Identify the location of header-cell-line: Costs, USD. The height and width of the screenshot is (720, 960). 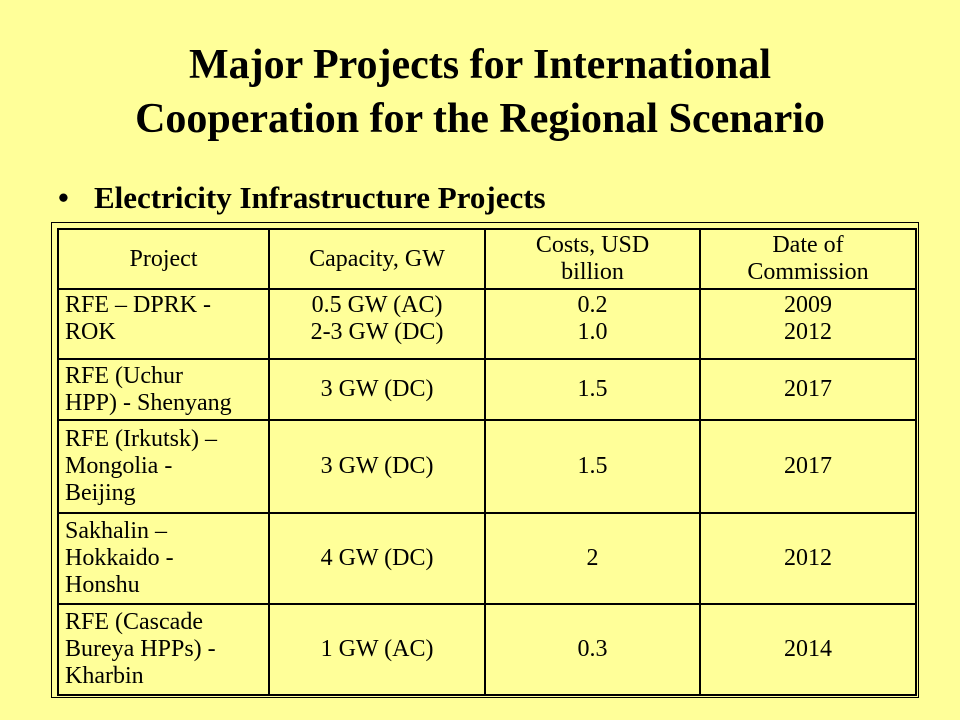
(592, 245).